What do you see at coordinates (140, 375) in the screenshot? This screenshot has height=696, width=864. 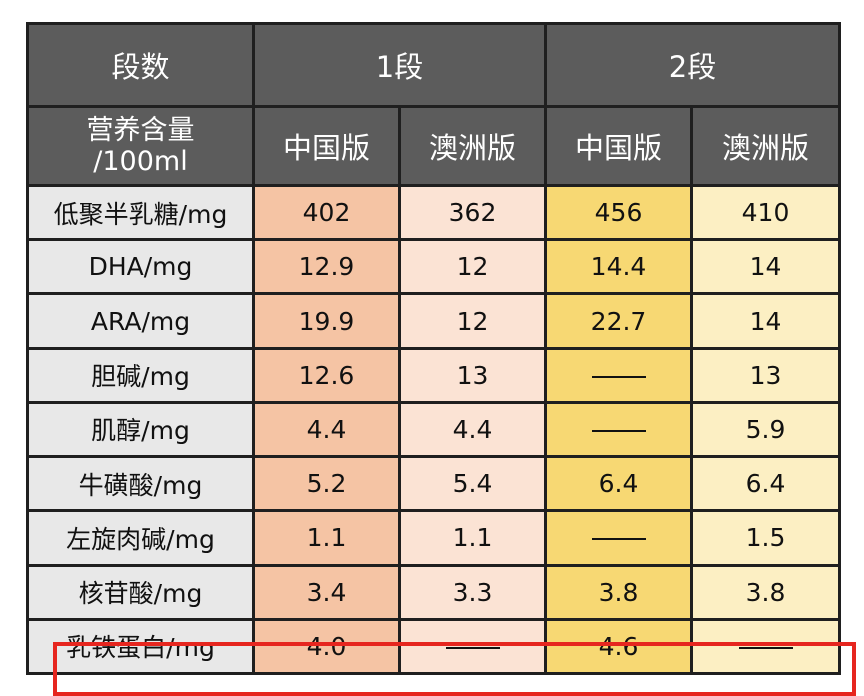 I see `nutrient-label: 胆碱/mg` at bounding box center [140, 375].